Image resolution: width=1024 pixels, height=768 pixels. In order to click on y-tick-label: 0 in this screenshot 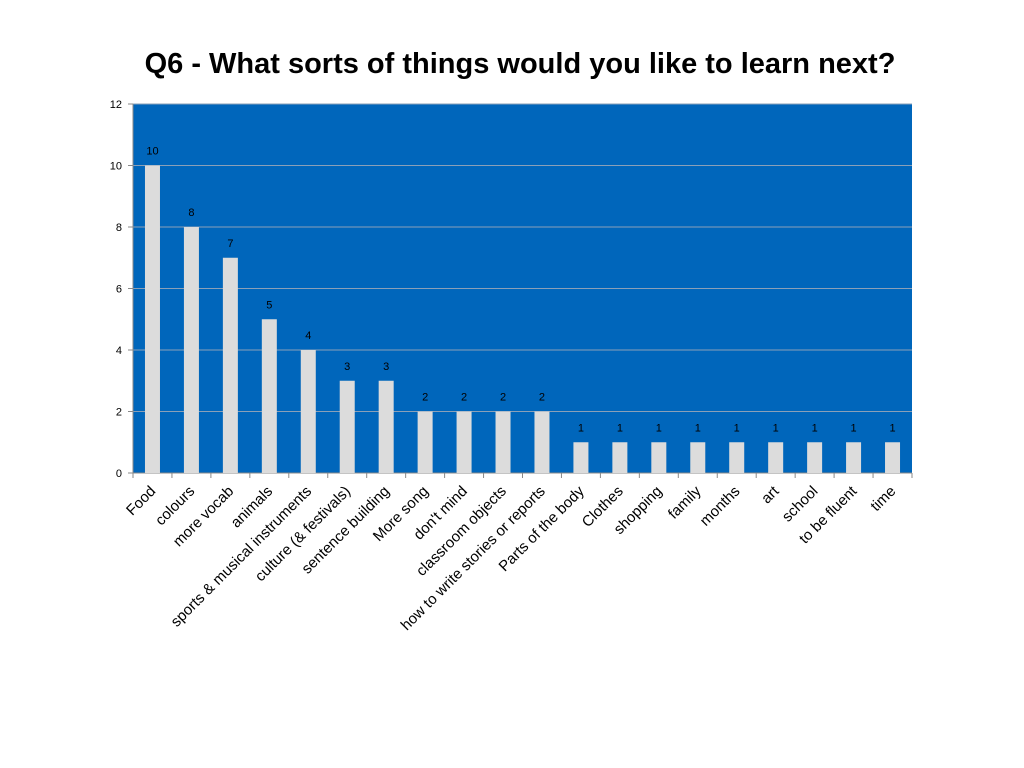, I will do `click(119, 474)`.